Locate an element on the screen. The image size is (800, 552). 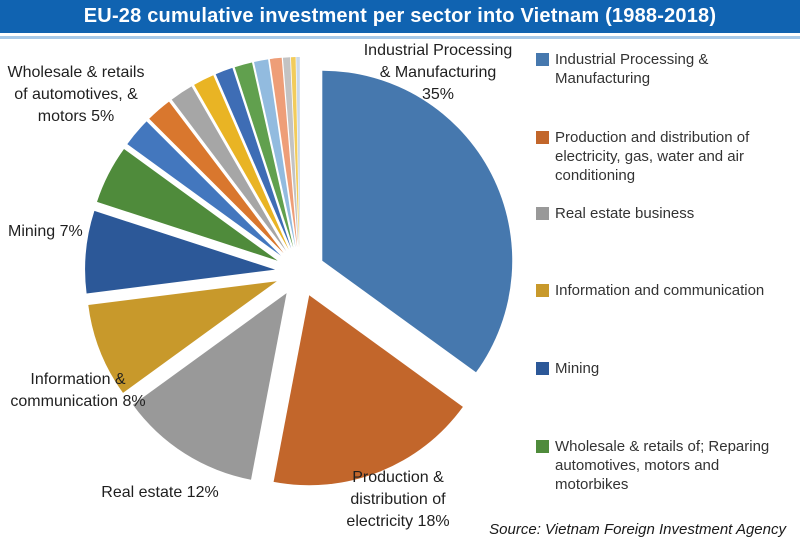
pie-slice-real-estate-business is located at coordinates (209, 386).